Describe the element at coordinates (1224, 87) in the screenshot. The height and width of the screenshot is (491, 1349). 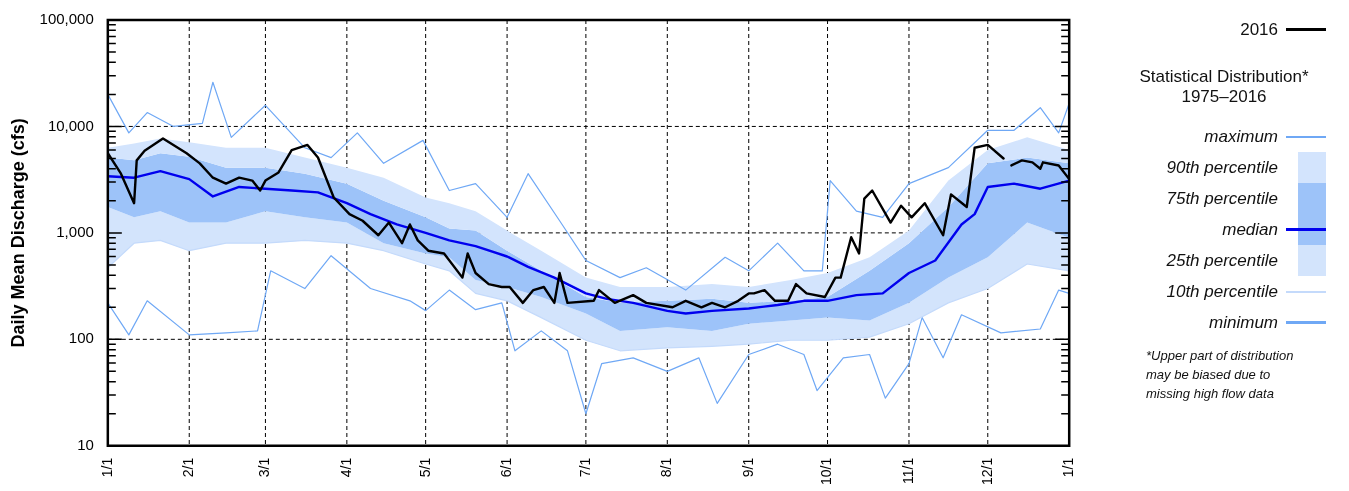
I see `legend-title: Statistical Distribution* 1975–2016` at that location.